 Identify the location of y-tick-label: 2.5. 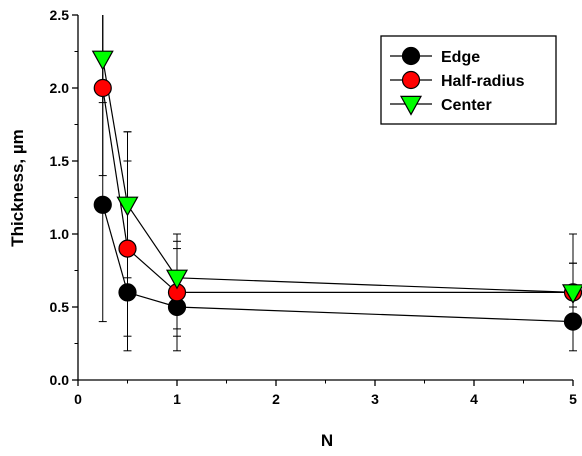
(60, 15).